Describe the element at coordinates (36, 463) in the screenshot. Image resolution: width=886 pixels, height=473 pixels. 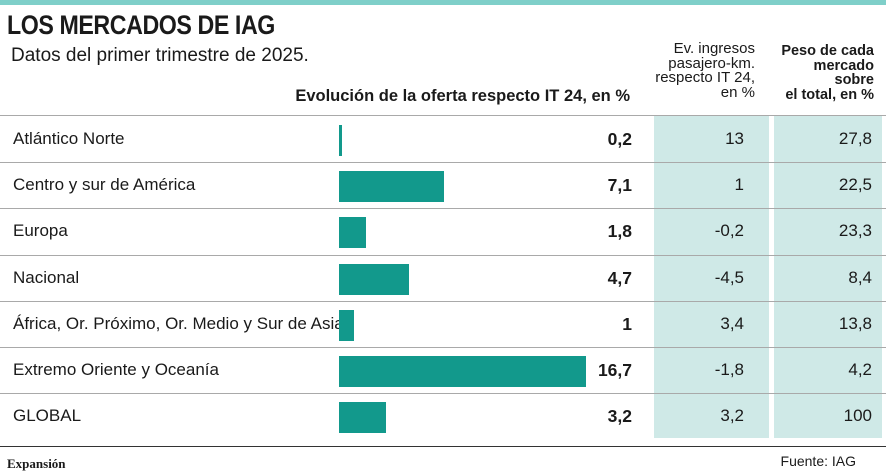
I see `brand-logo: Expansión` at that location.